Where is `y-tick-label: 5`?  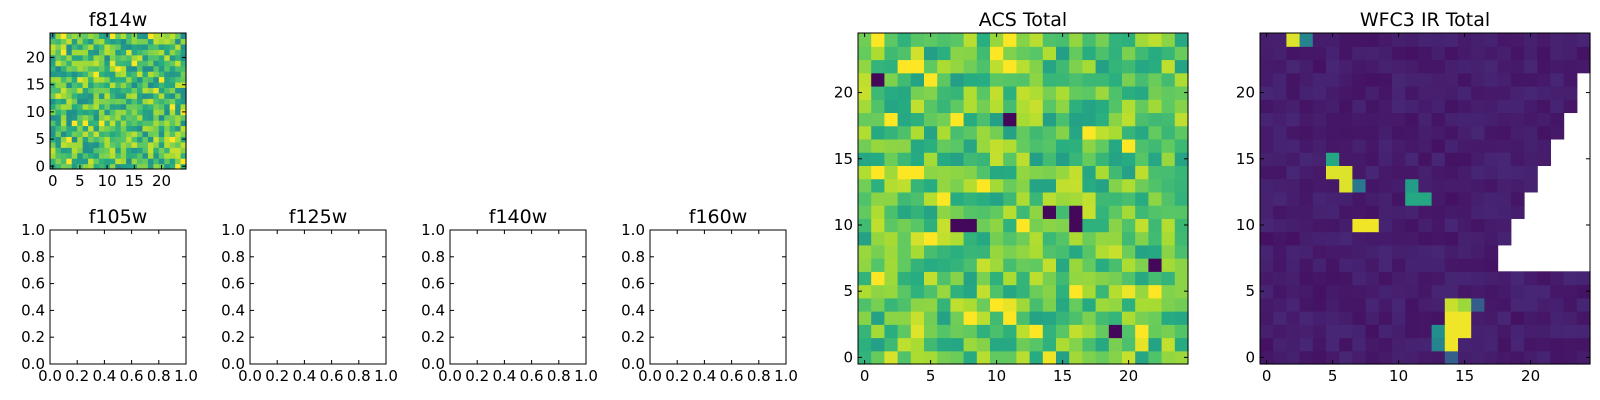 y-tick-label: 5 is located at coordinates (40, 139).